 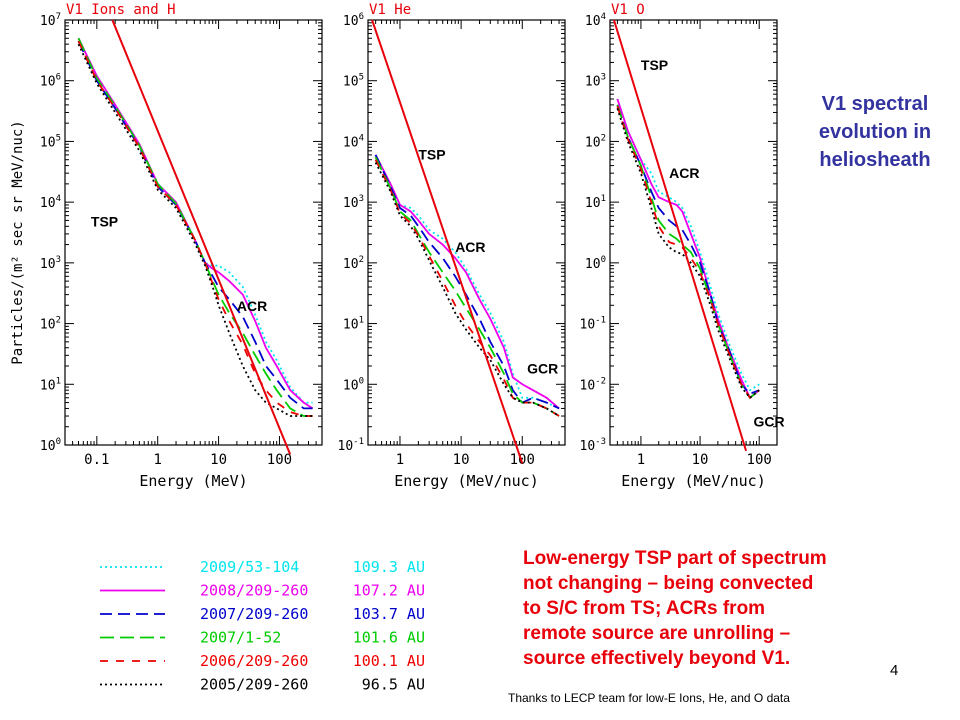 What do you see at coordinates (389, 661) in the screenshot?
I see `legend-au: 100.1 AU` at bounding box center [389, 661].